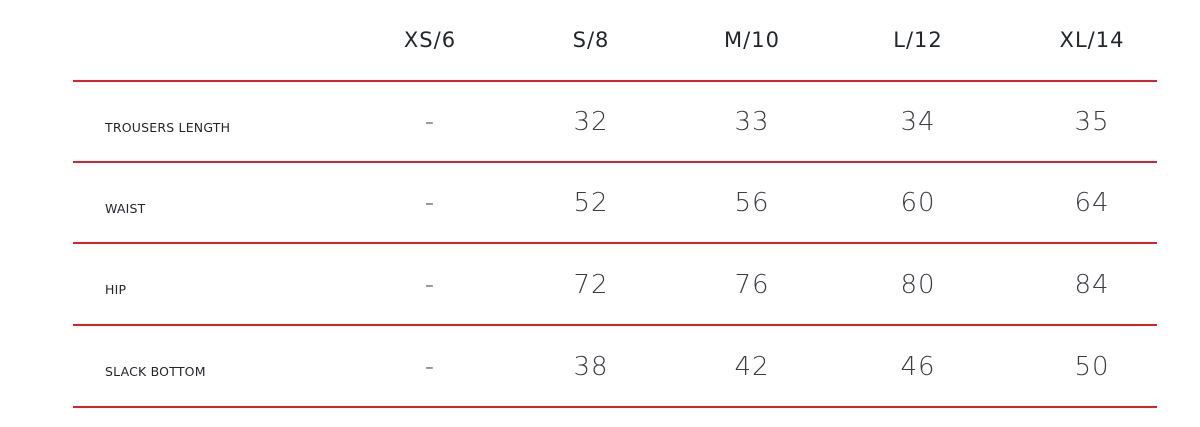 Image resolution: width=1200 pixels, height=427 pixels. I want to click on table-cell: 50, so click(1092, 367).